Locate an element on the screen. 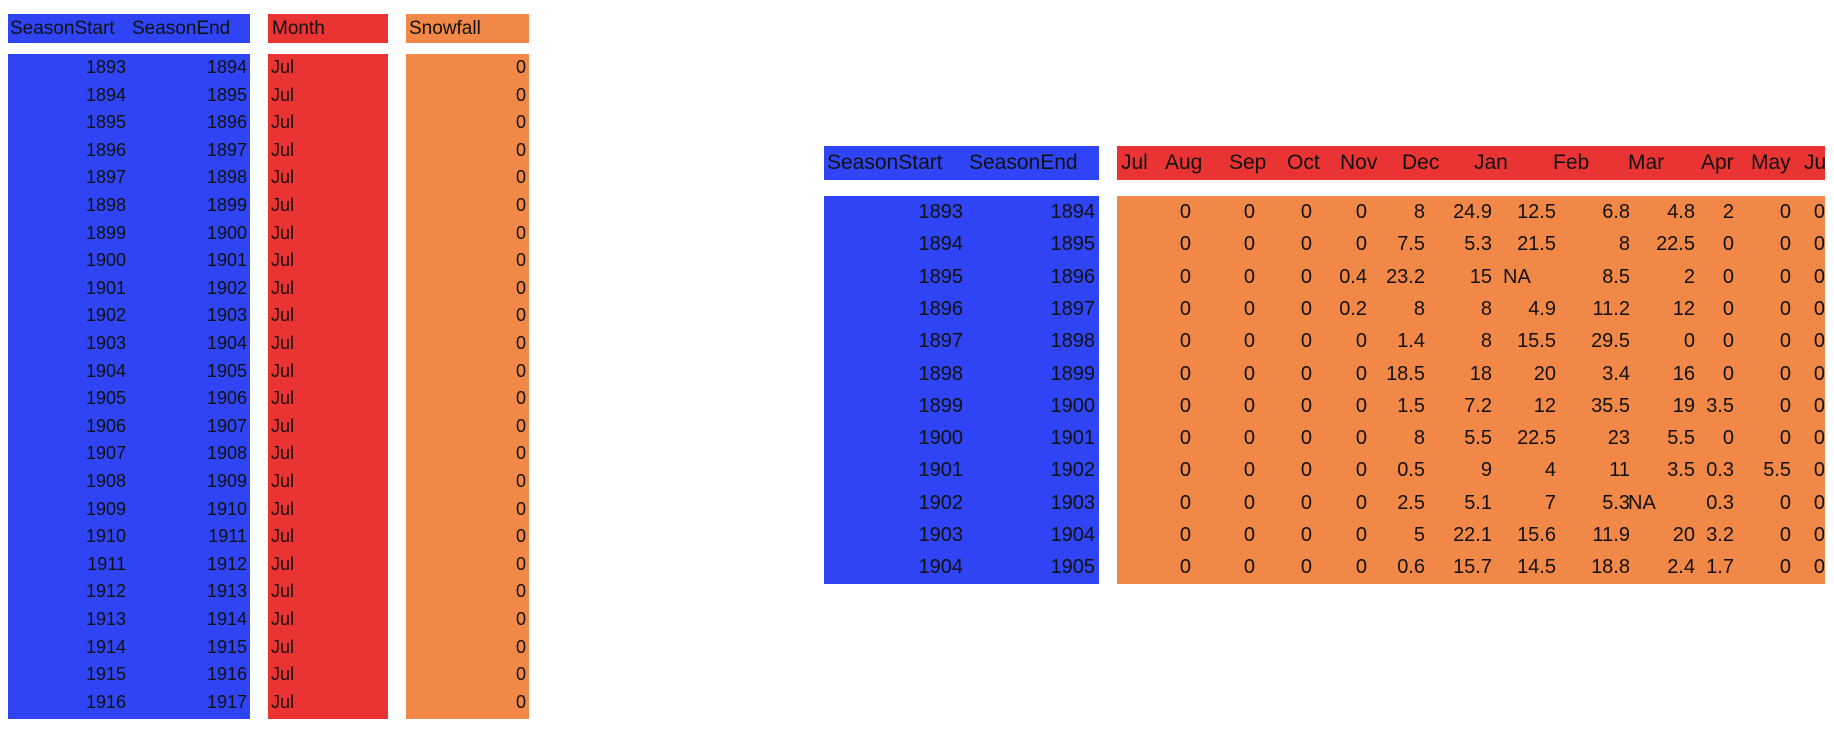 This screenshot has height=729, width=1834. month-header: May is located at coordinates (1771, 162).